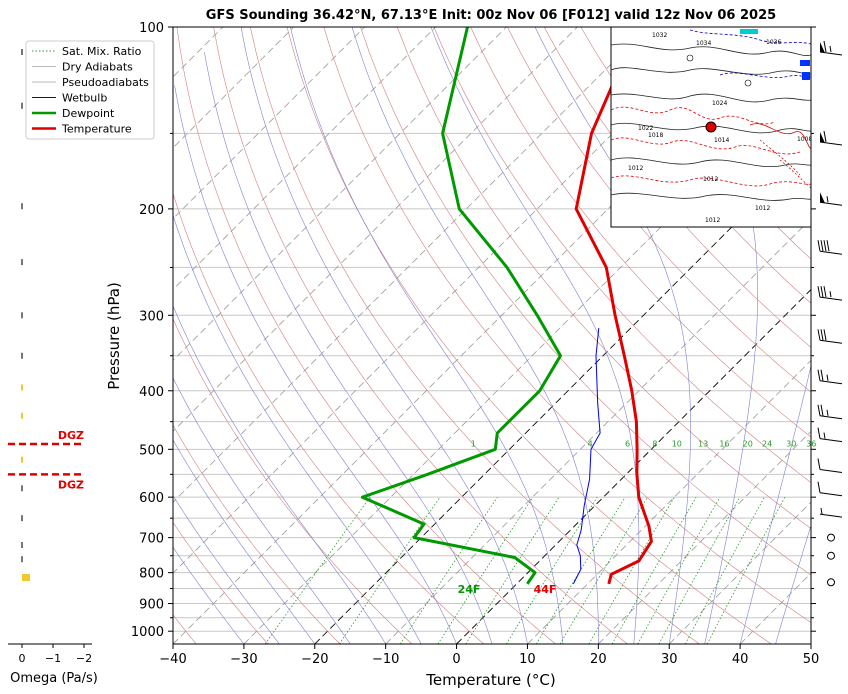 Image resolution: width=848 pixels, height=694 pixels. I want to click on x-tick-label: −20, so click(314, 659).